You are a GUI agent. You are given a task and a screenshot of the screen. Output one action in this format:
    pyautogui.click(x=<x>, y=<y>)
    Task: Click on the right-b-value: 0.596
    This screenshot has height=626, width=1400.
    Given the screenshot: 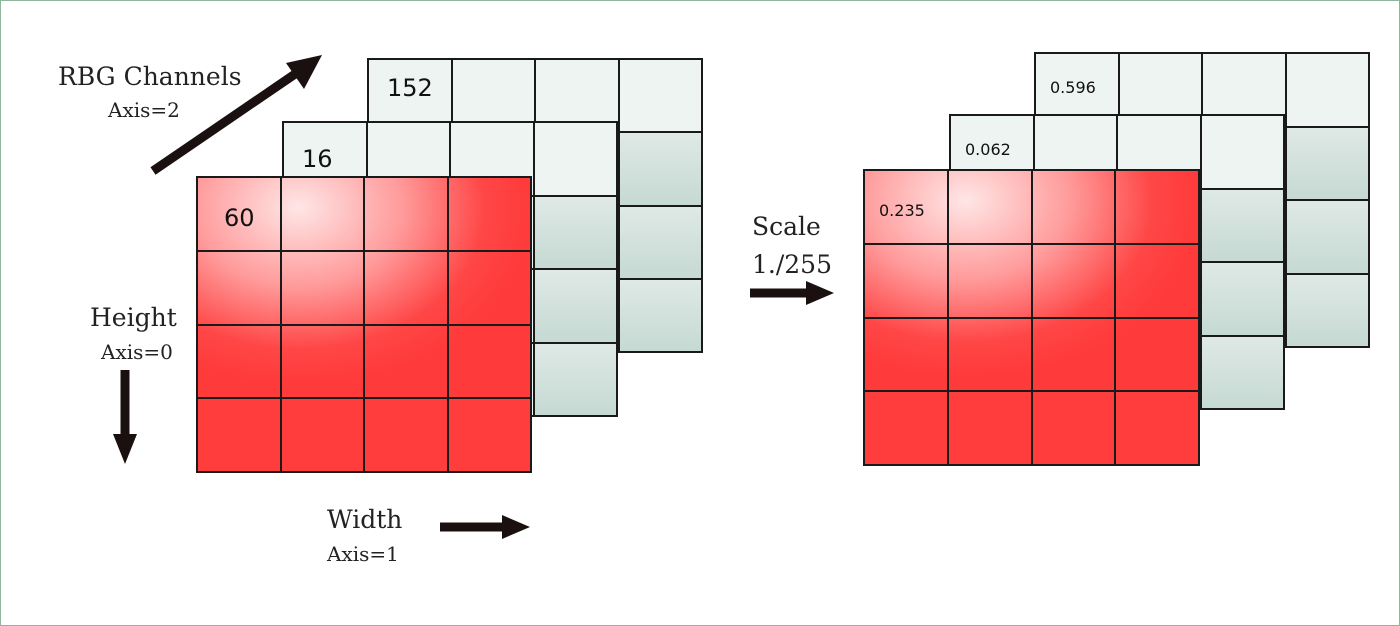 What is the action you would take?
    pyautogui.click(x=1073, y=87)
    